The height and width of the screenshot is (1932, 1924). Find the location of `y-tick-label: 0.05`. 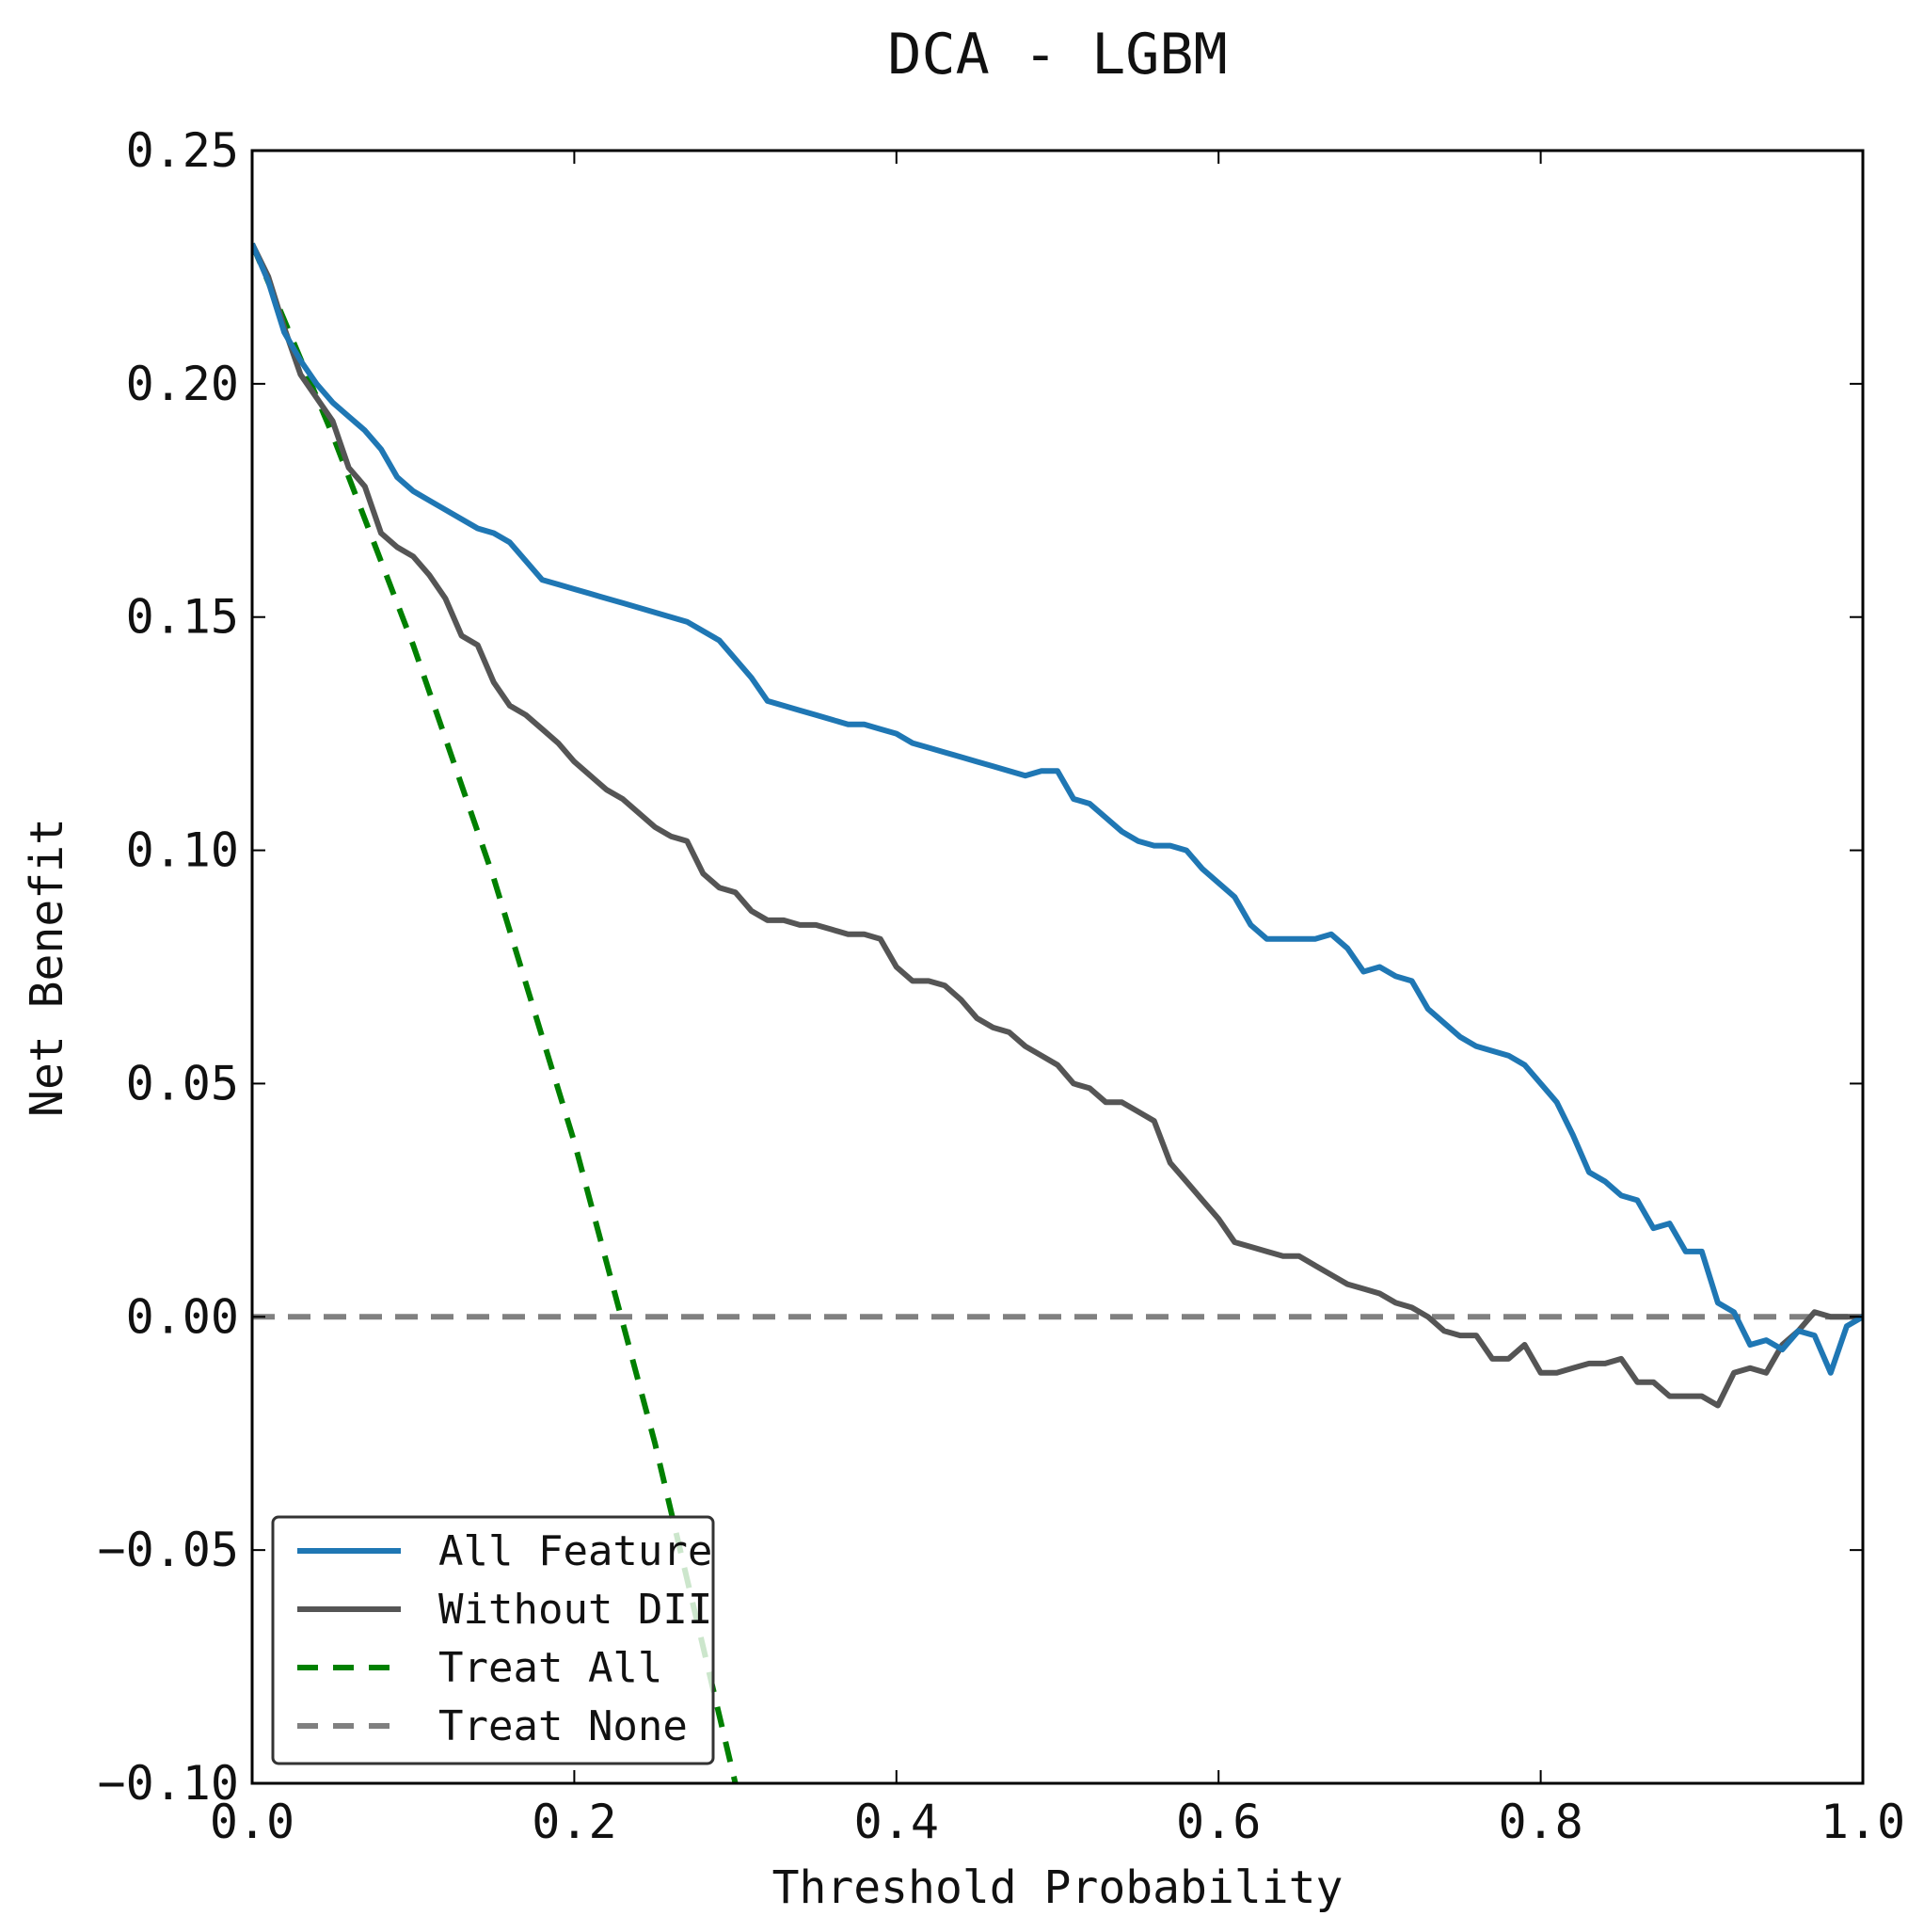

y-tick-label: 0.05 is located at coordinates (182, 1083).